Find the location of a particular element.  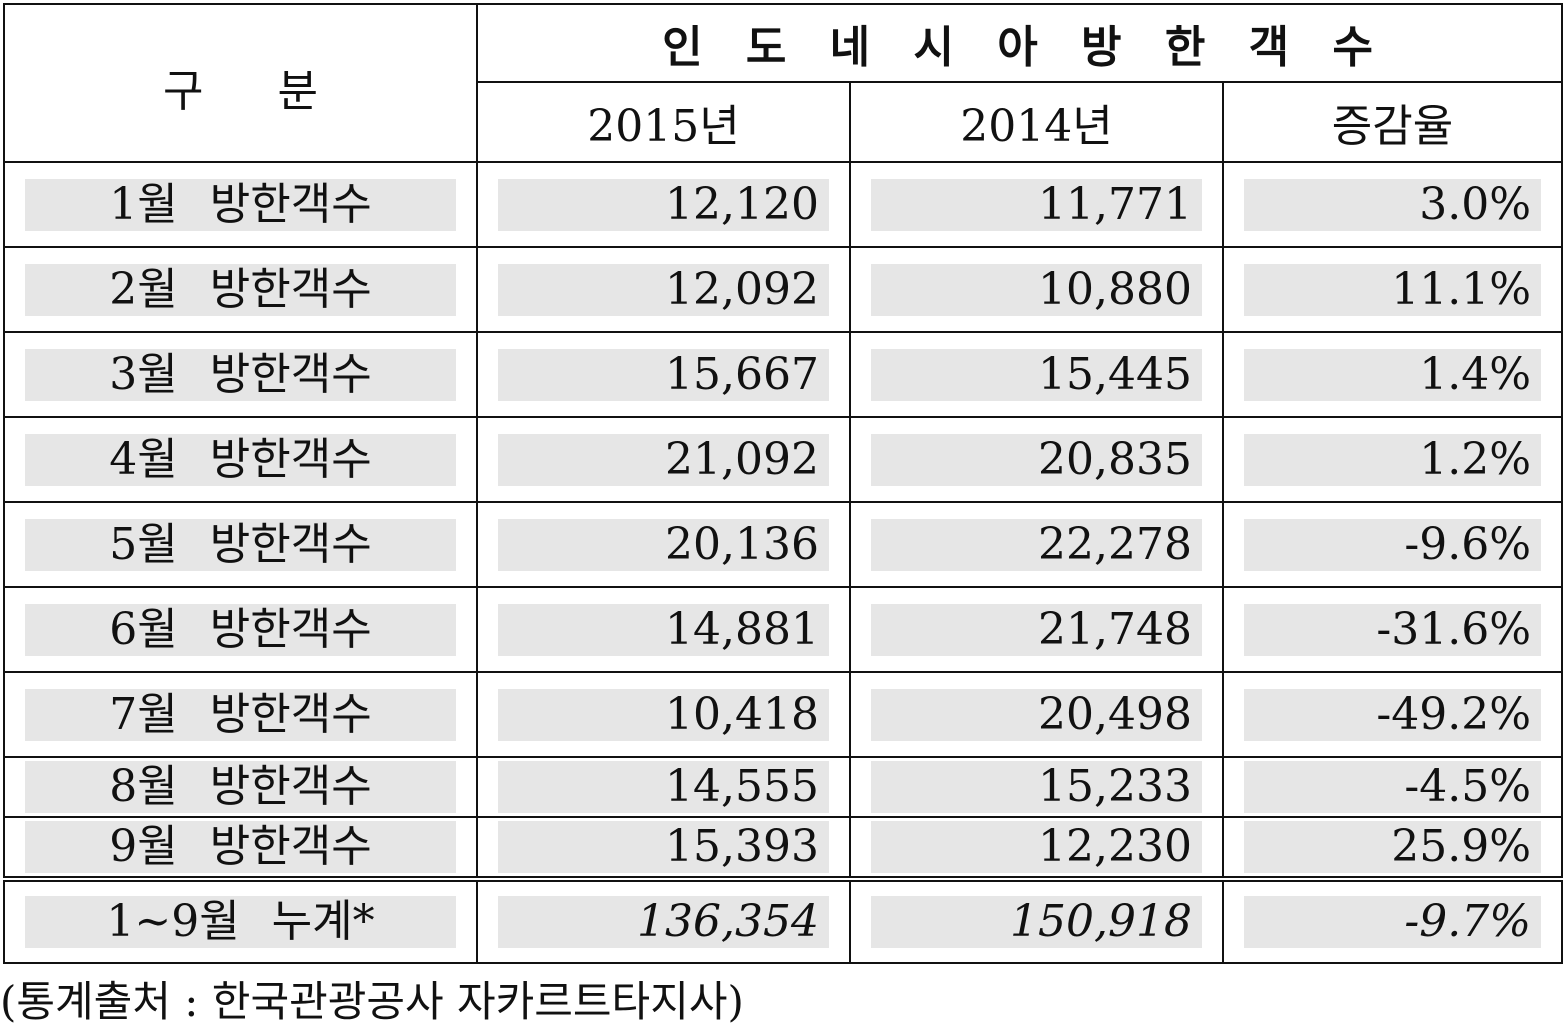

table-row: 1~9월 누계* 136,354 150,918 -9.7% is located at coordinates (783, 920).